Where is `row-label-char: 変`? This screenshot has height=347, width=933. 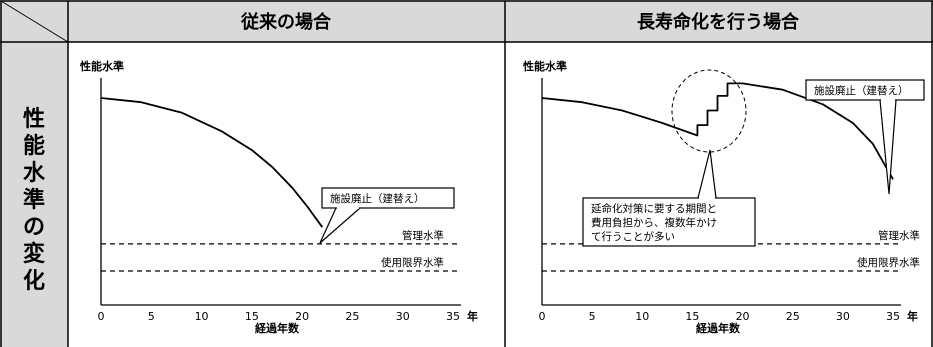
row-label-char: 変 is located at coordinates (34, 254).